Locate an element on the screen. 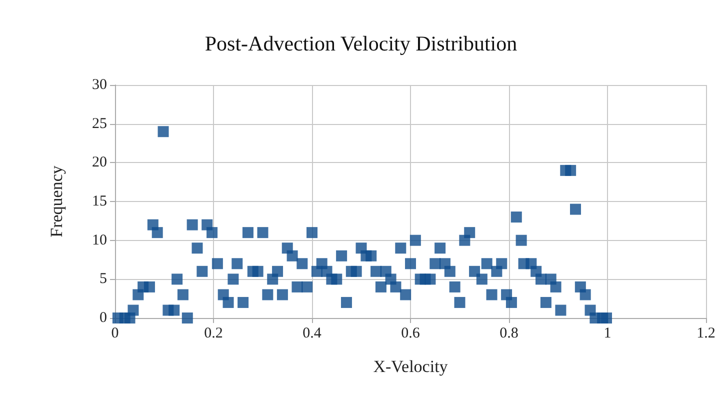 The height and width of the screenshot is (411, 722). x-axis-title: X-Velocity is located at coordinates (410, 366).